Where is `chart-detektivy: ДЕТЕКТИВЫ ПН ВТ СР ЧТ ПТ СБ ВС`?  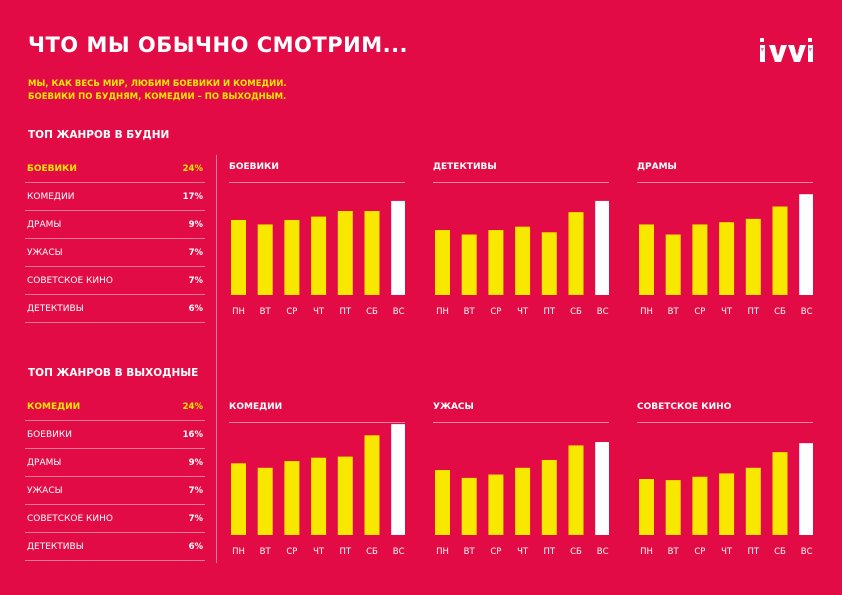
chart-detektivy: ДЕТЕКТИВЫ ПН ВТ СР ЧТ ПТ СБ ВС is located at coordinates (521, 241).